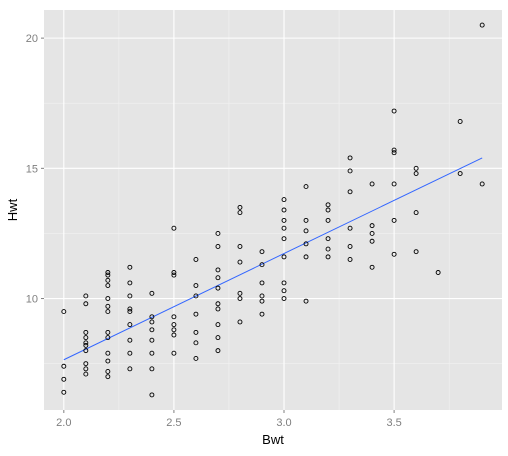 The height and width of the screenshot is (456, 508). I want to click on y-tick-label: 15, so click(32, 169).